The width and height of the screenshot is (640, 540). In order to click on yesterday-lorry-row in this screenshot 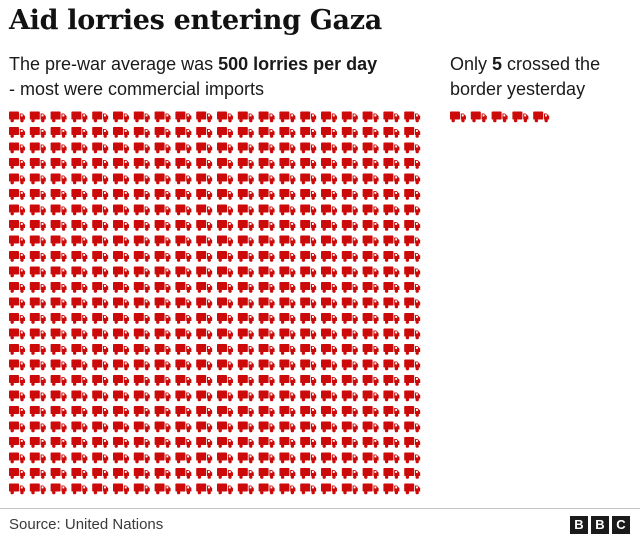, I will do `click(500, 117)`.